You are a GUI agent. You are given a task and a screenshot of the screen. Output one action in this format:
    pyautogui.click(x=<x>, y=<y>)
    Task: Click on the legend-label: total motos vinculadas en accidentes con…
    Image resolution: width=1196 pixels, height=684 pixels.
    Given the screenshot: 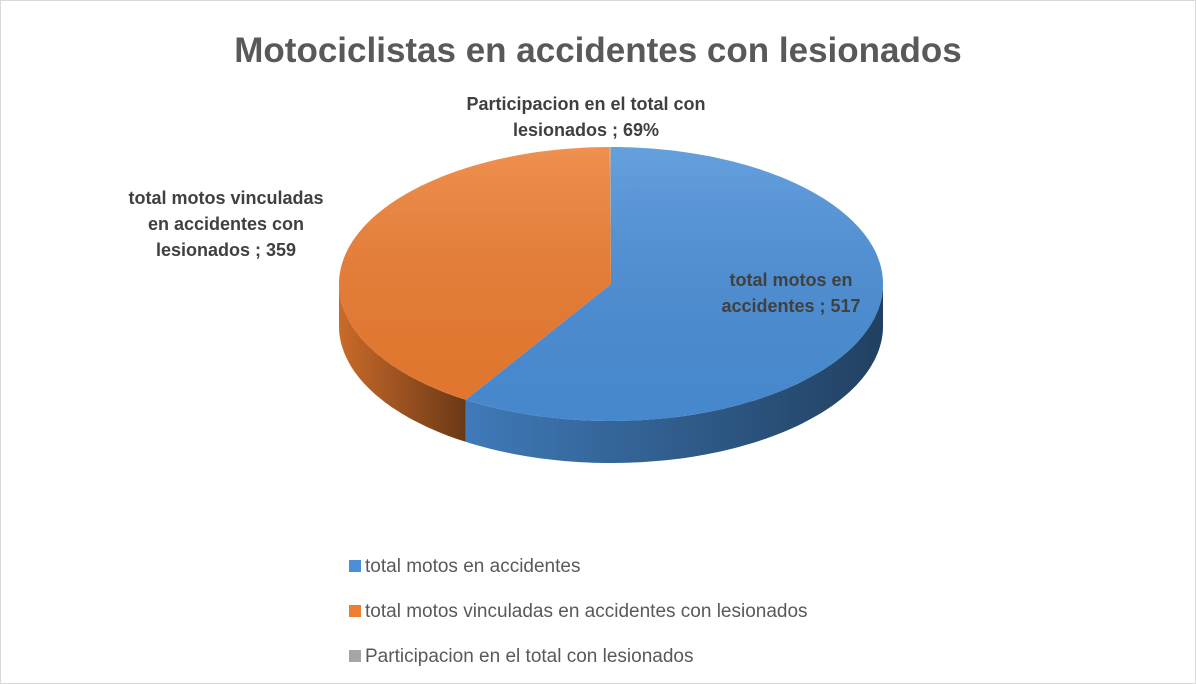 What is the action you would take?
    pyautogui.click(x=586, y=611)
    